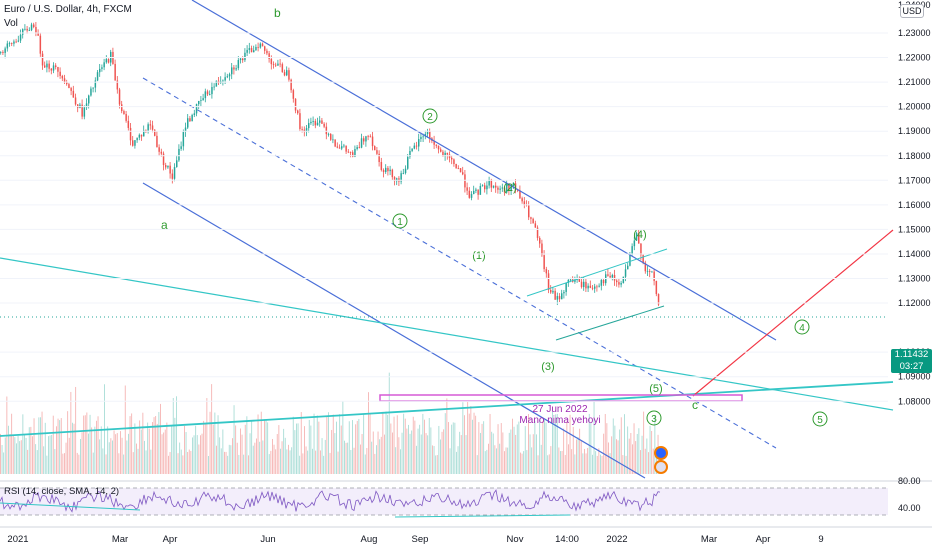  What do you see at coordinates (11, 23) in the screenshot?
I see `volume-label: Vol` at bounding box center [11, 23].